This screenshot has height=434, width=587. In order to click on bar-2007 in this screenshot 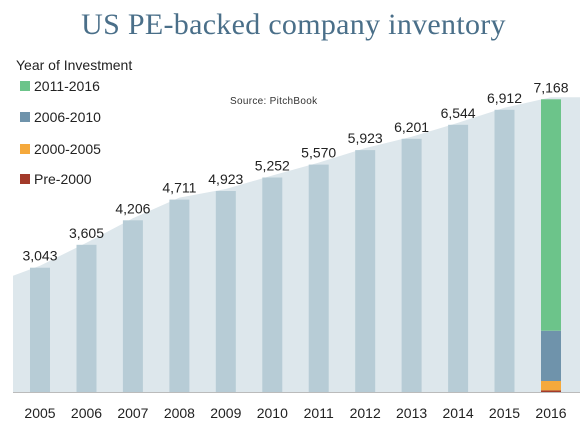, I will do `click(132, 306)`.